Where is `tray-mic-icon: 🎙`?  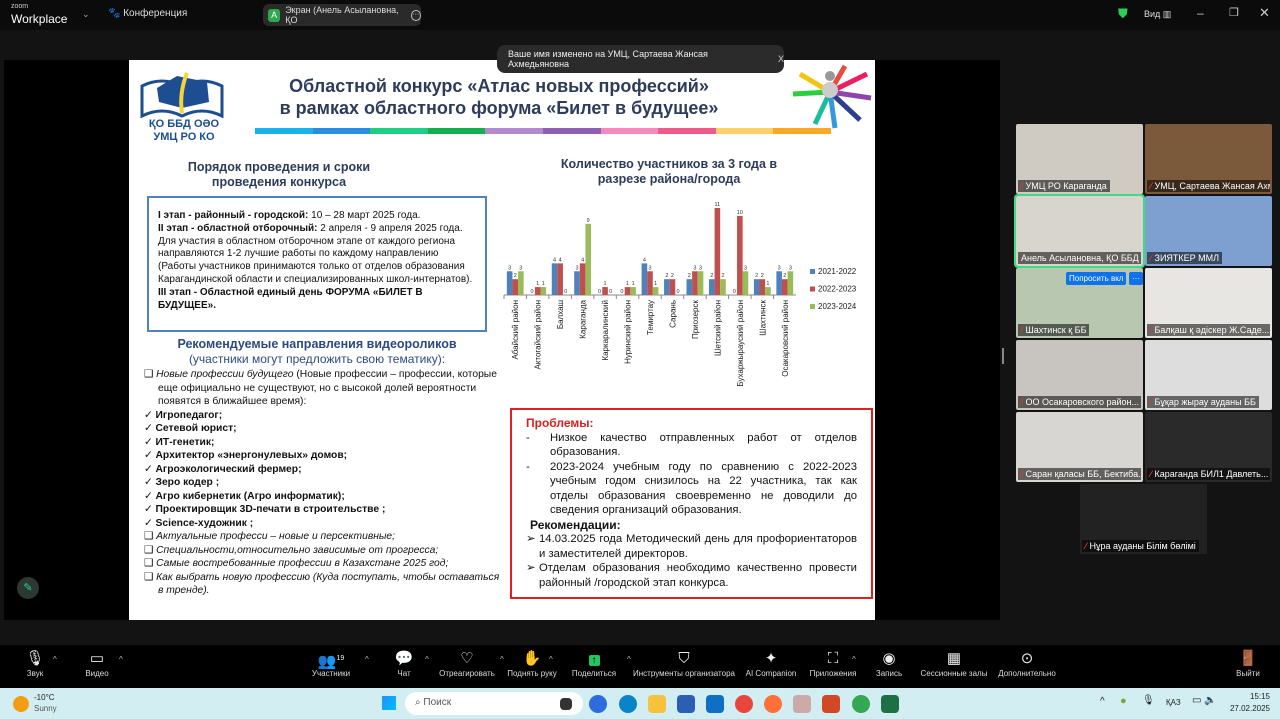 tray-mic-icon: 🎙 is located at coordinates (1148, 700).